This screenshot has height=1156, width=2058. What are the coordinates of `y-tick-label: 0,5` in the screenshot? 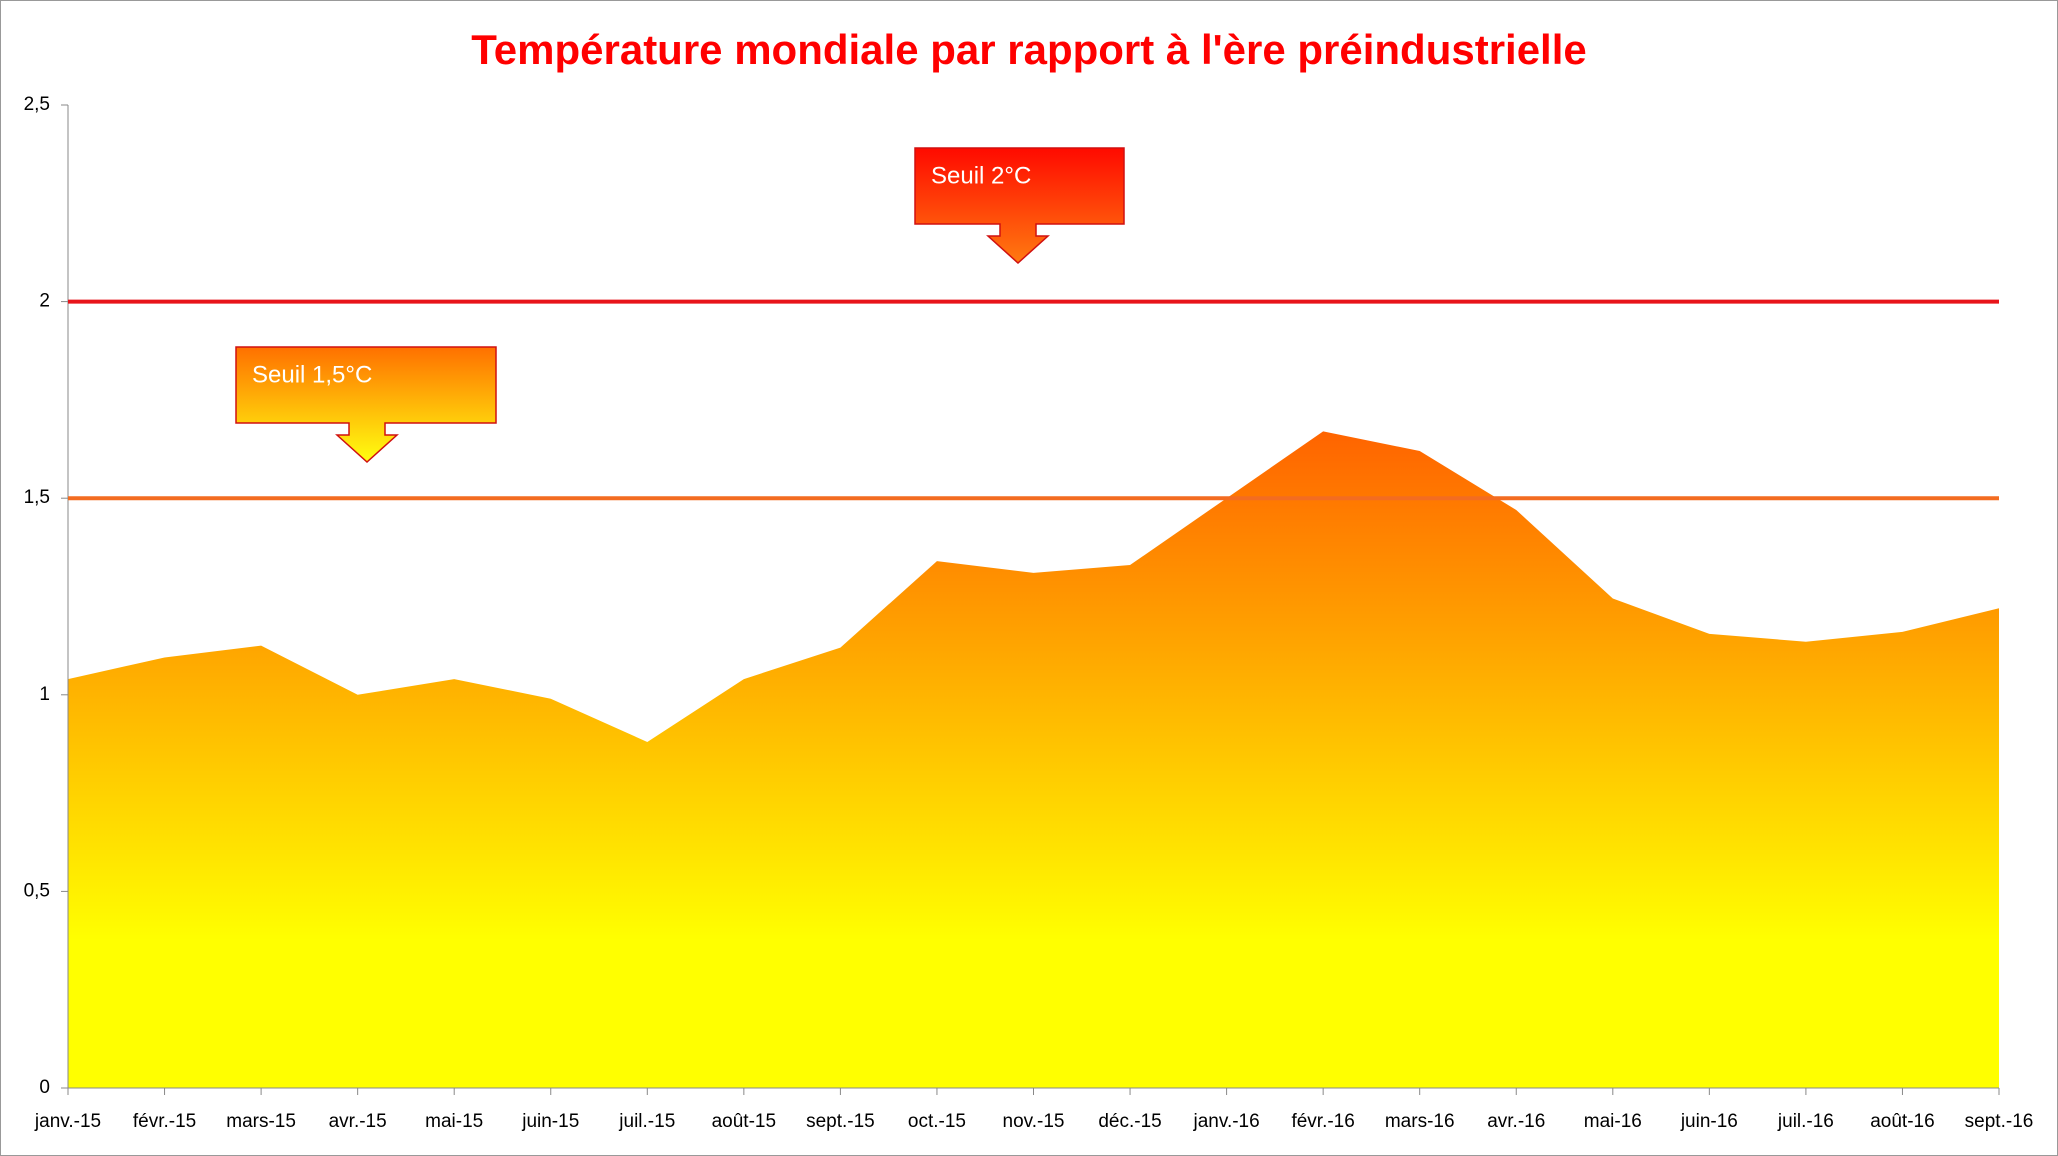 It's located at (37, 890).